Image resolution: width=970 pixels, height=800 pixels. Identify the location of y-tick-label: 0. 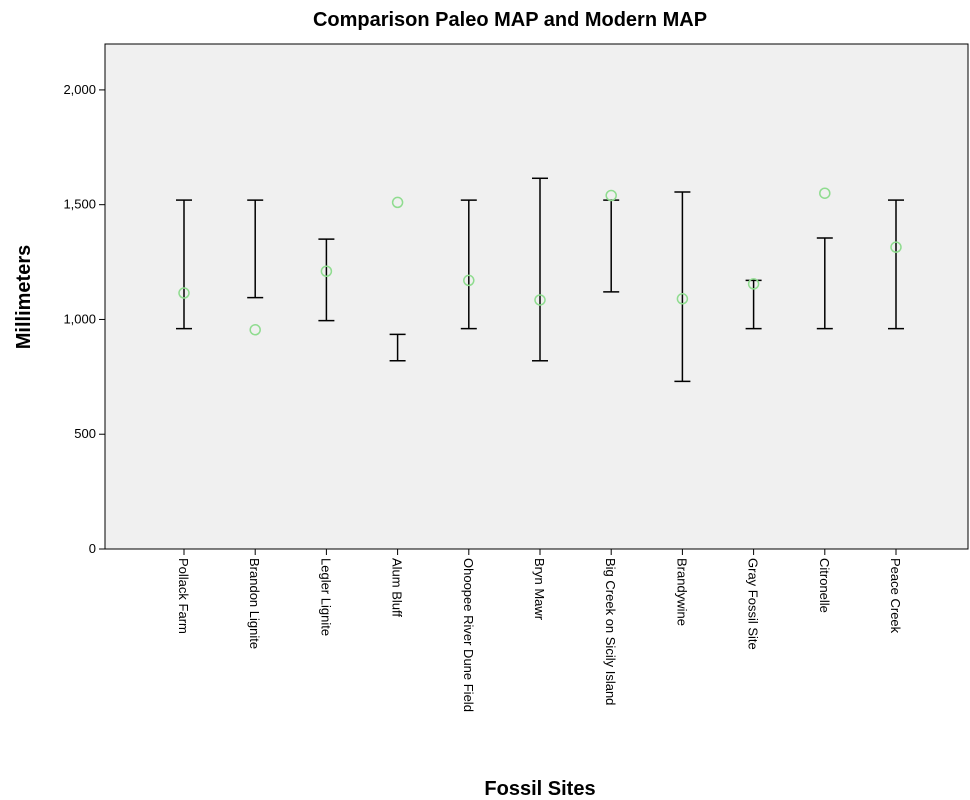
(92, 548).